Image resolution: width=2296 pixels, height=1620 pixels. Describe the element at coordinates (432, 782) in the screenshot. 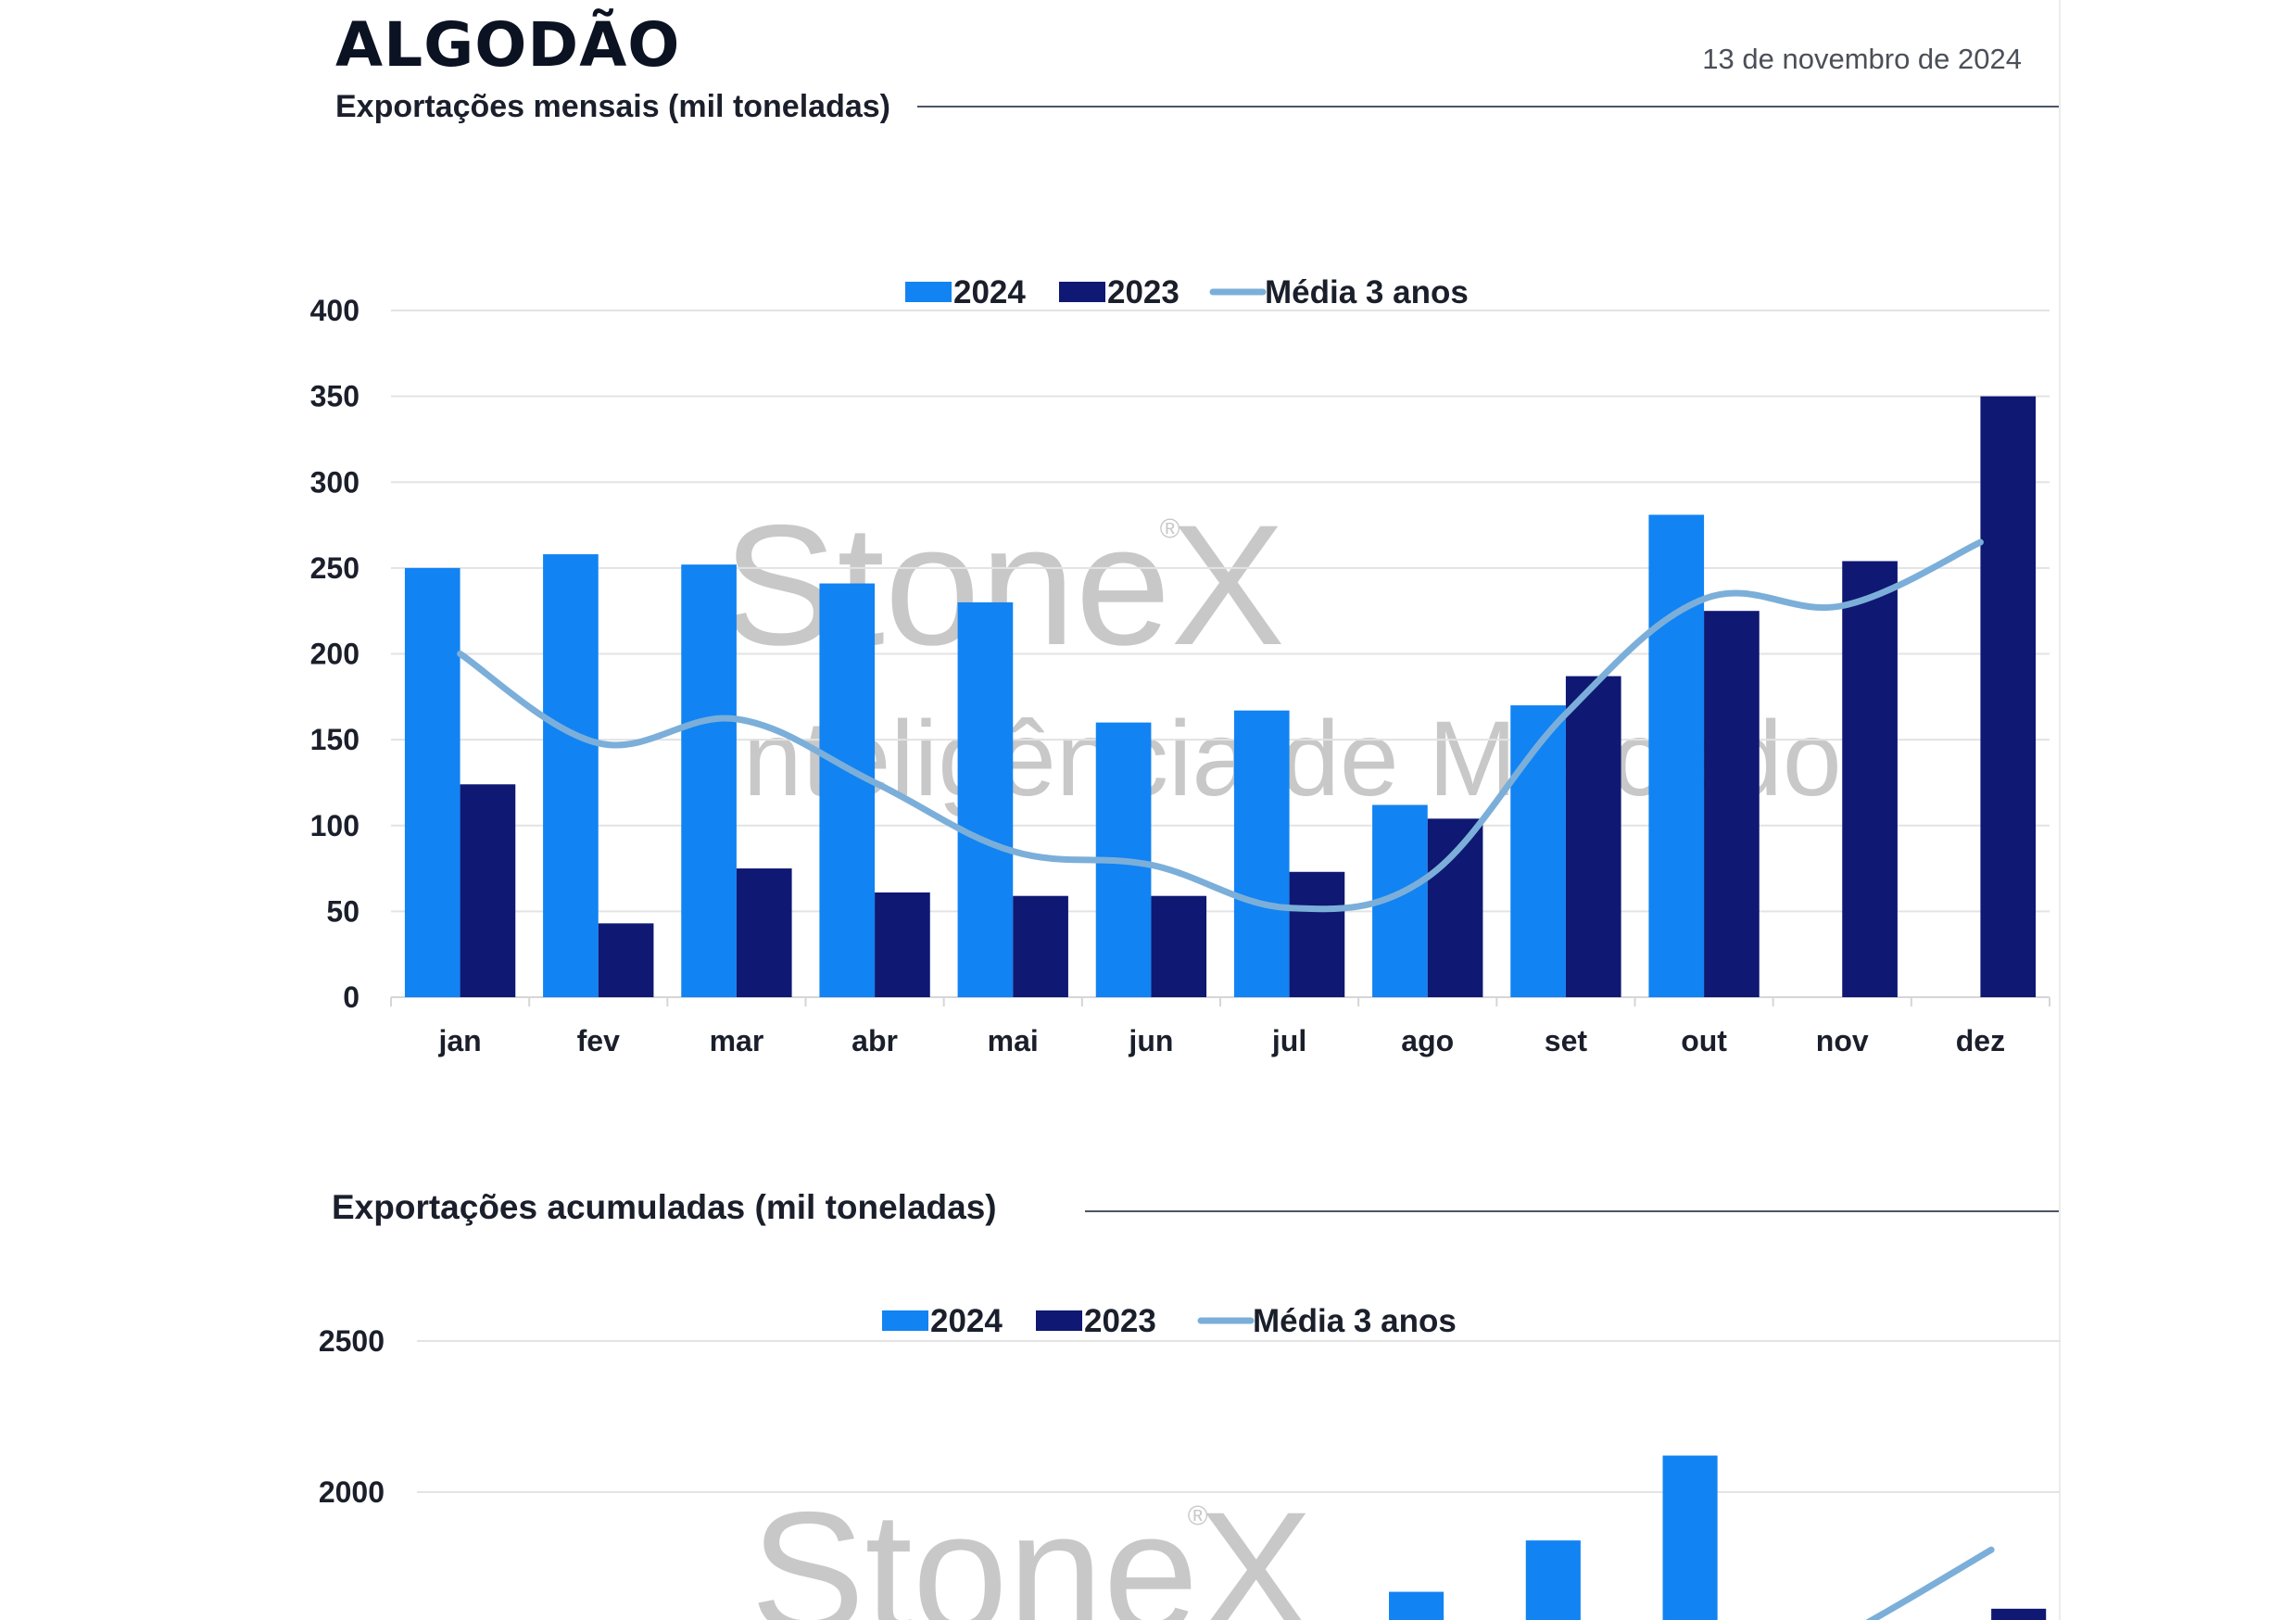

I see `bar-2024-jan` at that location.